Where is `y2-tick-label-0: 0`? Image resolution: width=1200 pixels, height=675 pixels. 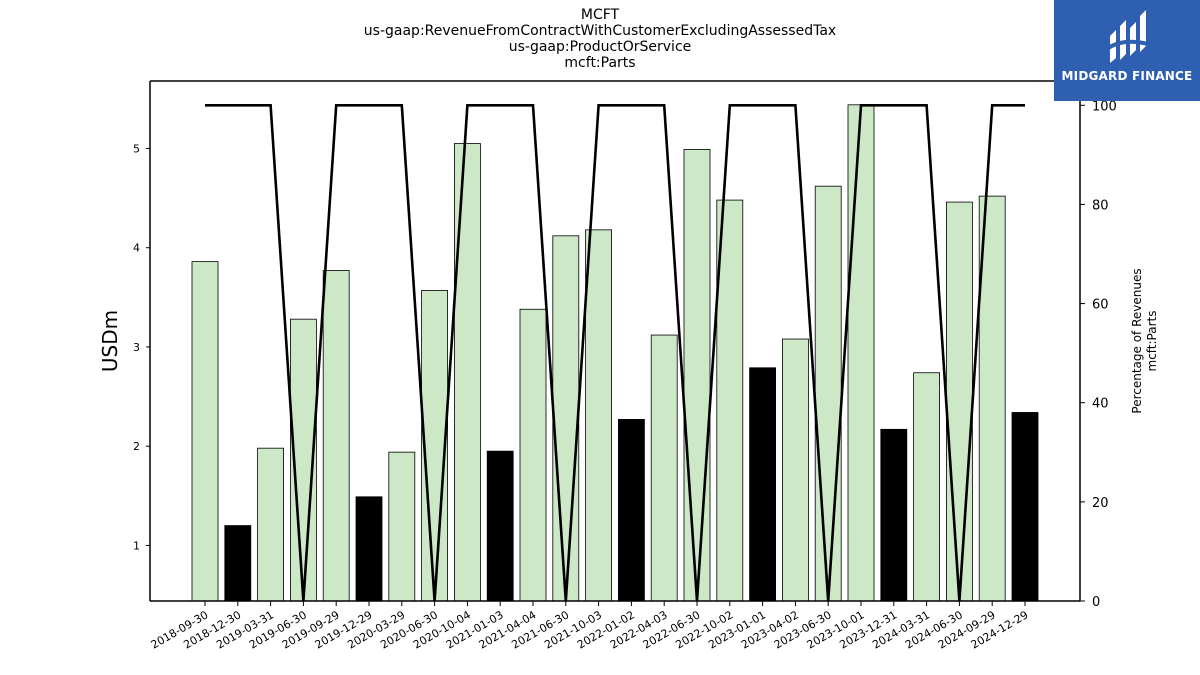
y2-tick-label-0: 0 is located at coordinates (1096, 602).